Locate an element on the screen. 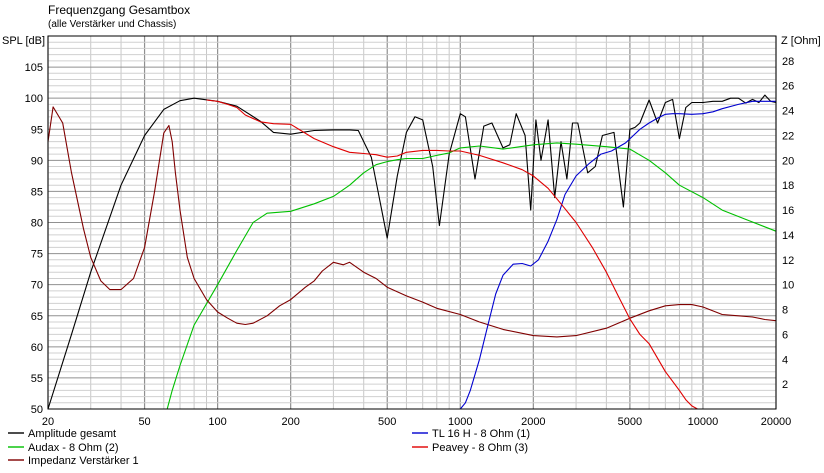  x-tick-label: 20 is located at coordinates (48, 422).